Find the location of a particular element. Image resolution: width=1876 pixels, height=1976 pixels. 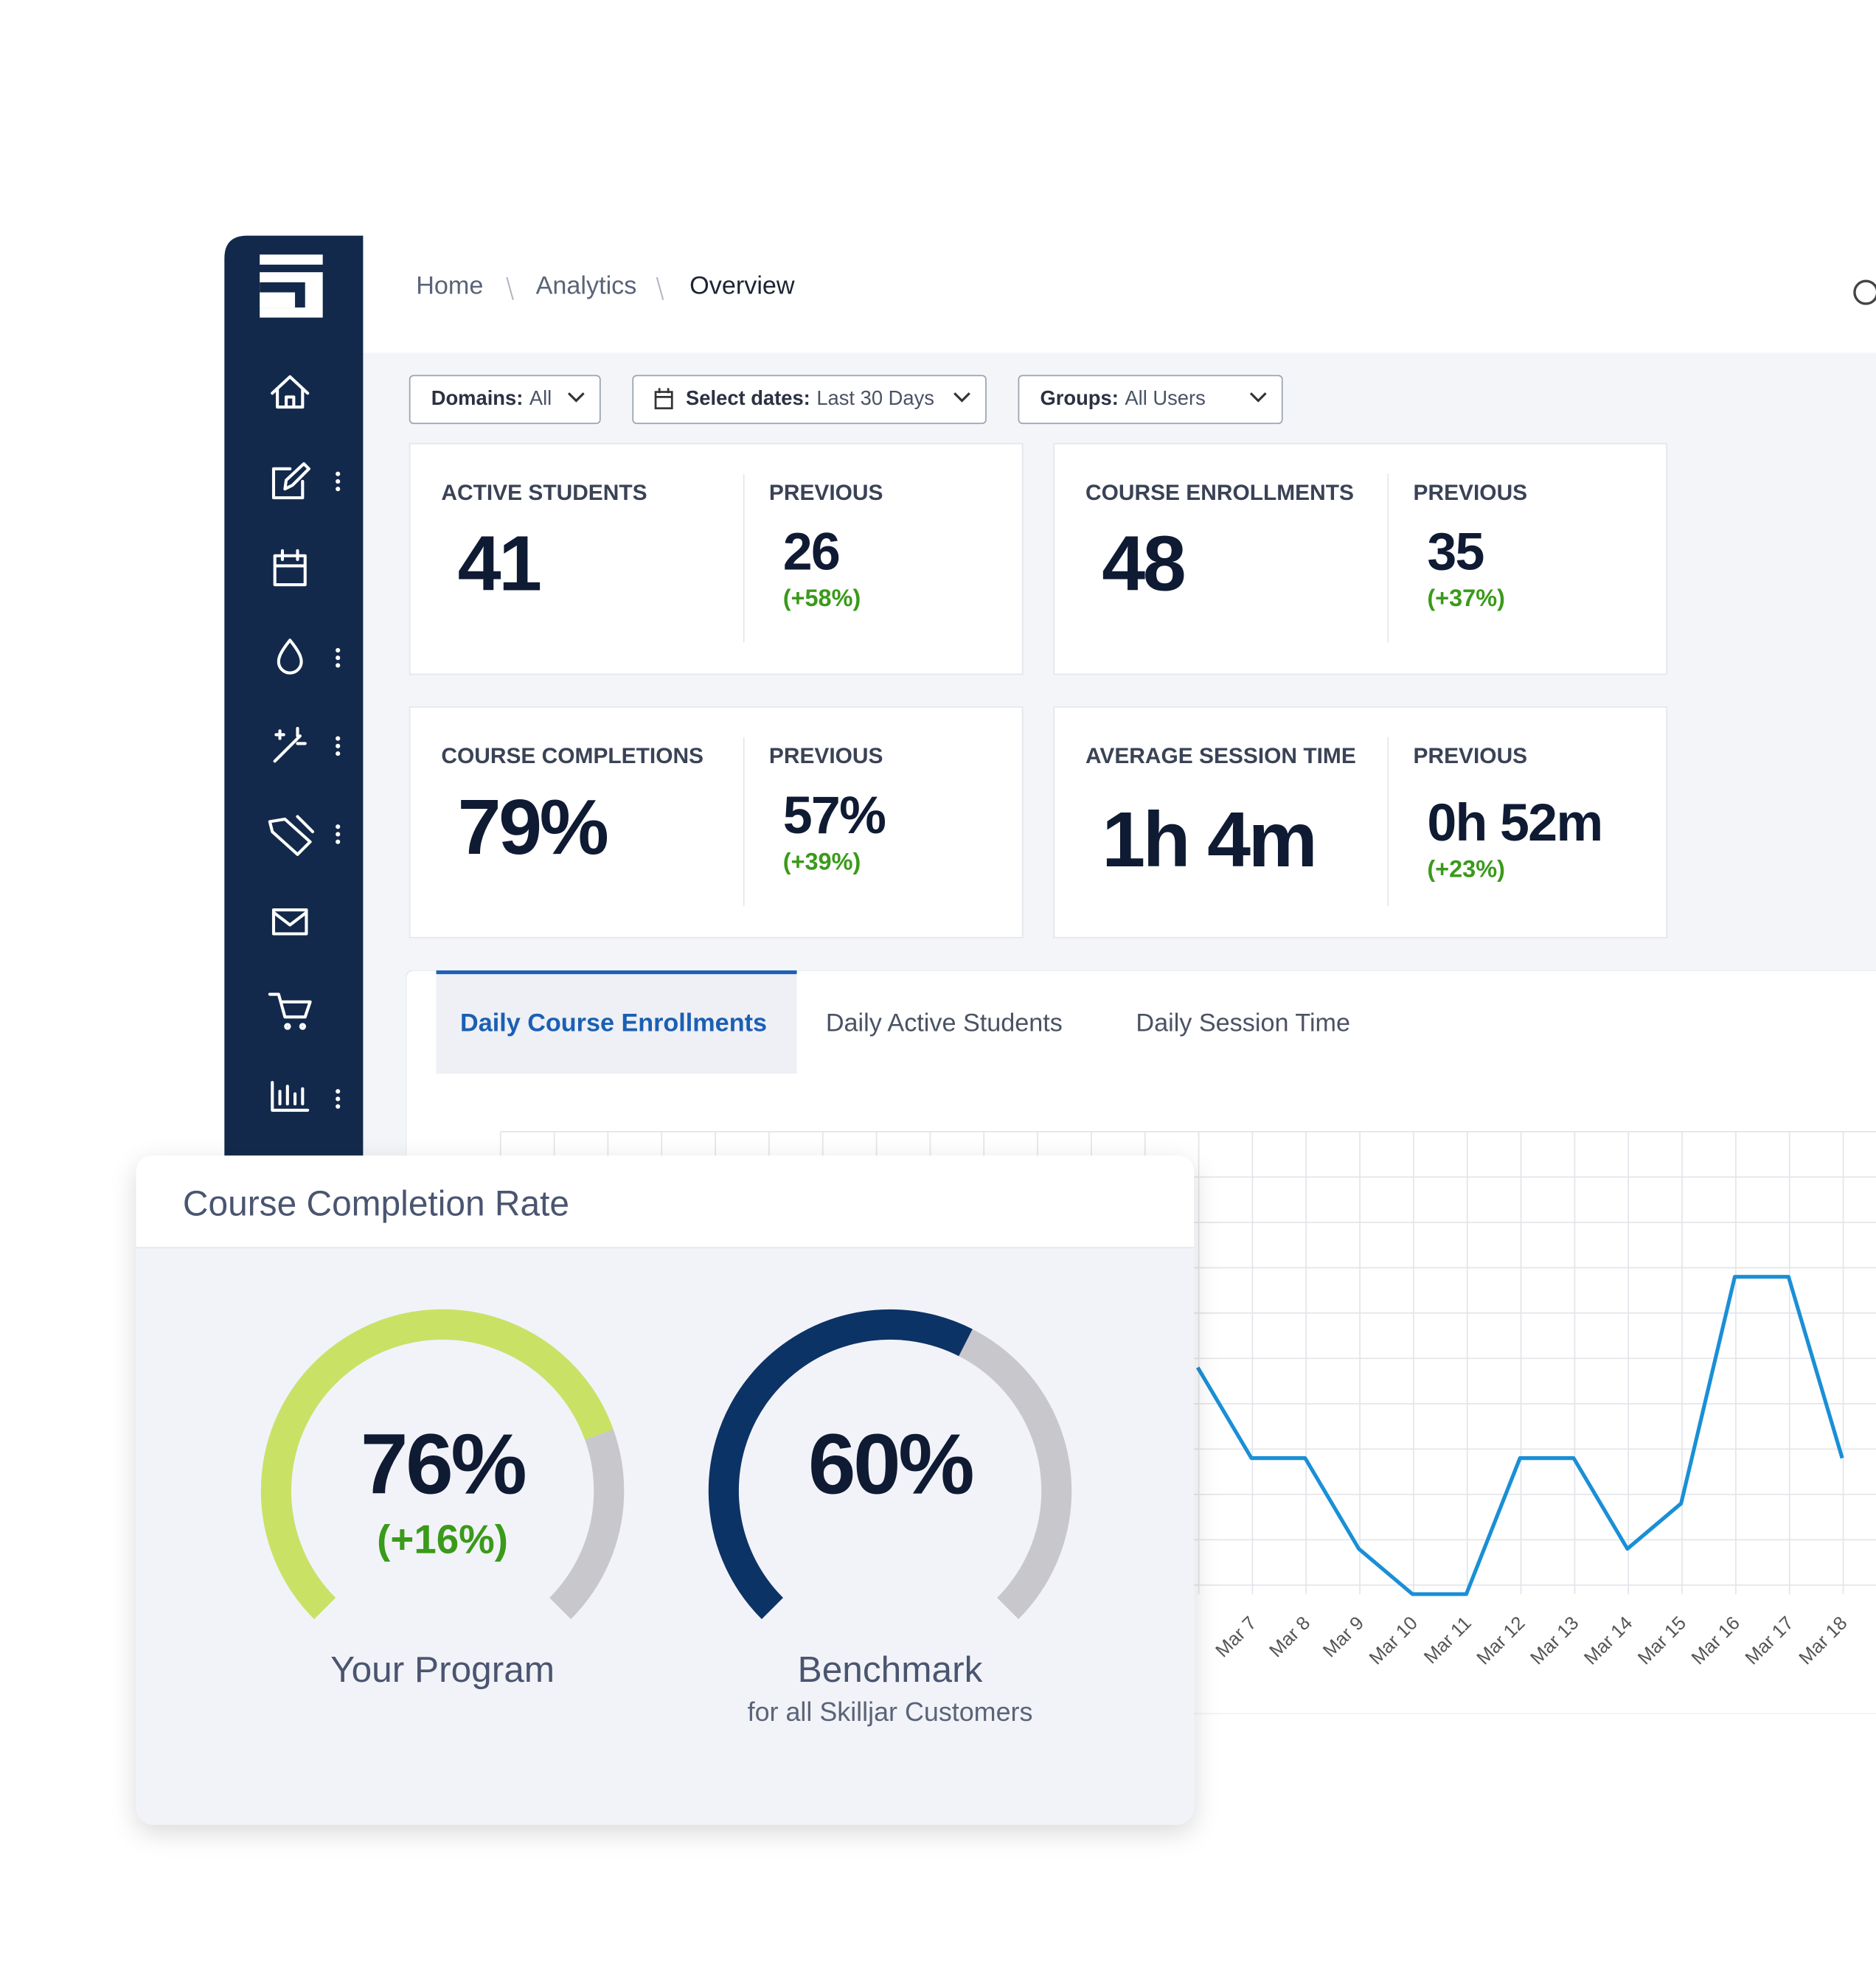

calendar-icon is located at coordinates (663, 399).